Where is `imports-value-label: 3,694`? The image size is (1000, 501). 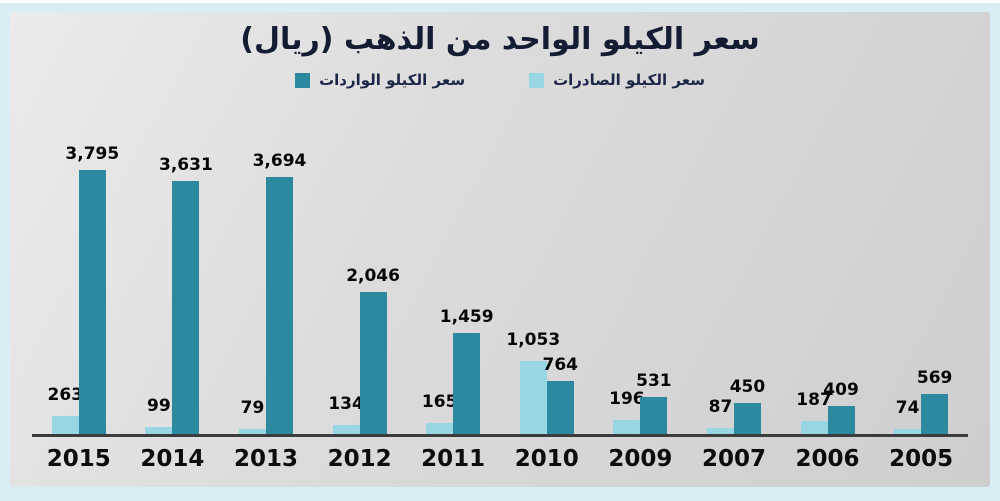 imports-value-label: 3,694 is located at coordinates (279, 161).